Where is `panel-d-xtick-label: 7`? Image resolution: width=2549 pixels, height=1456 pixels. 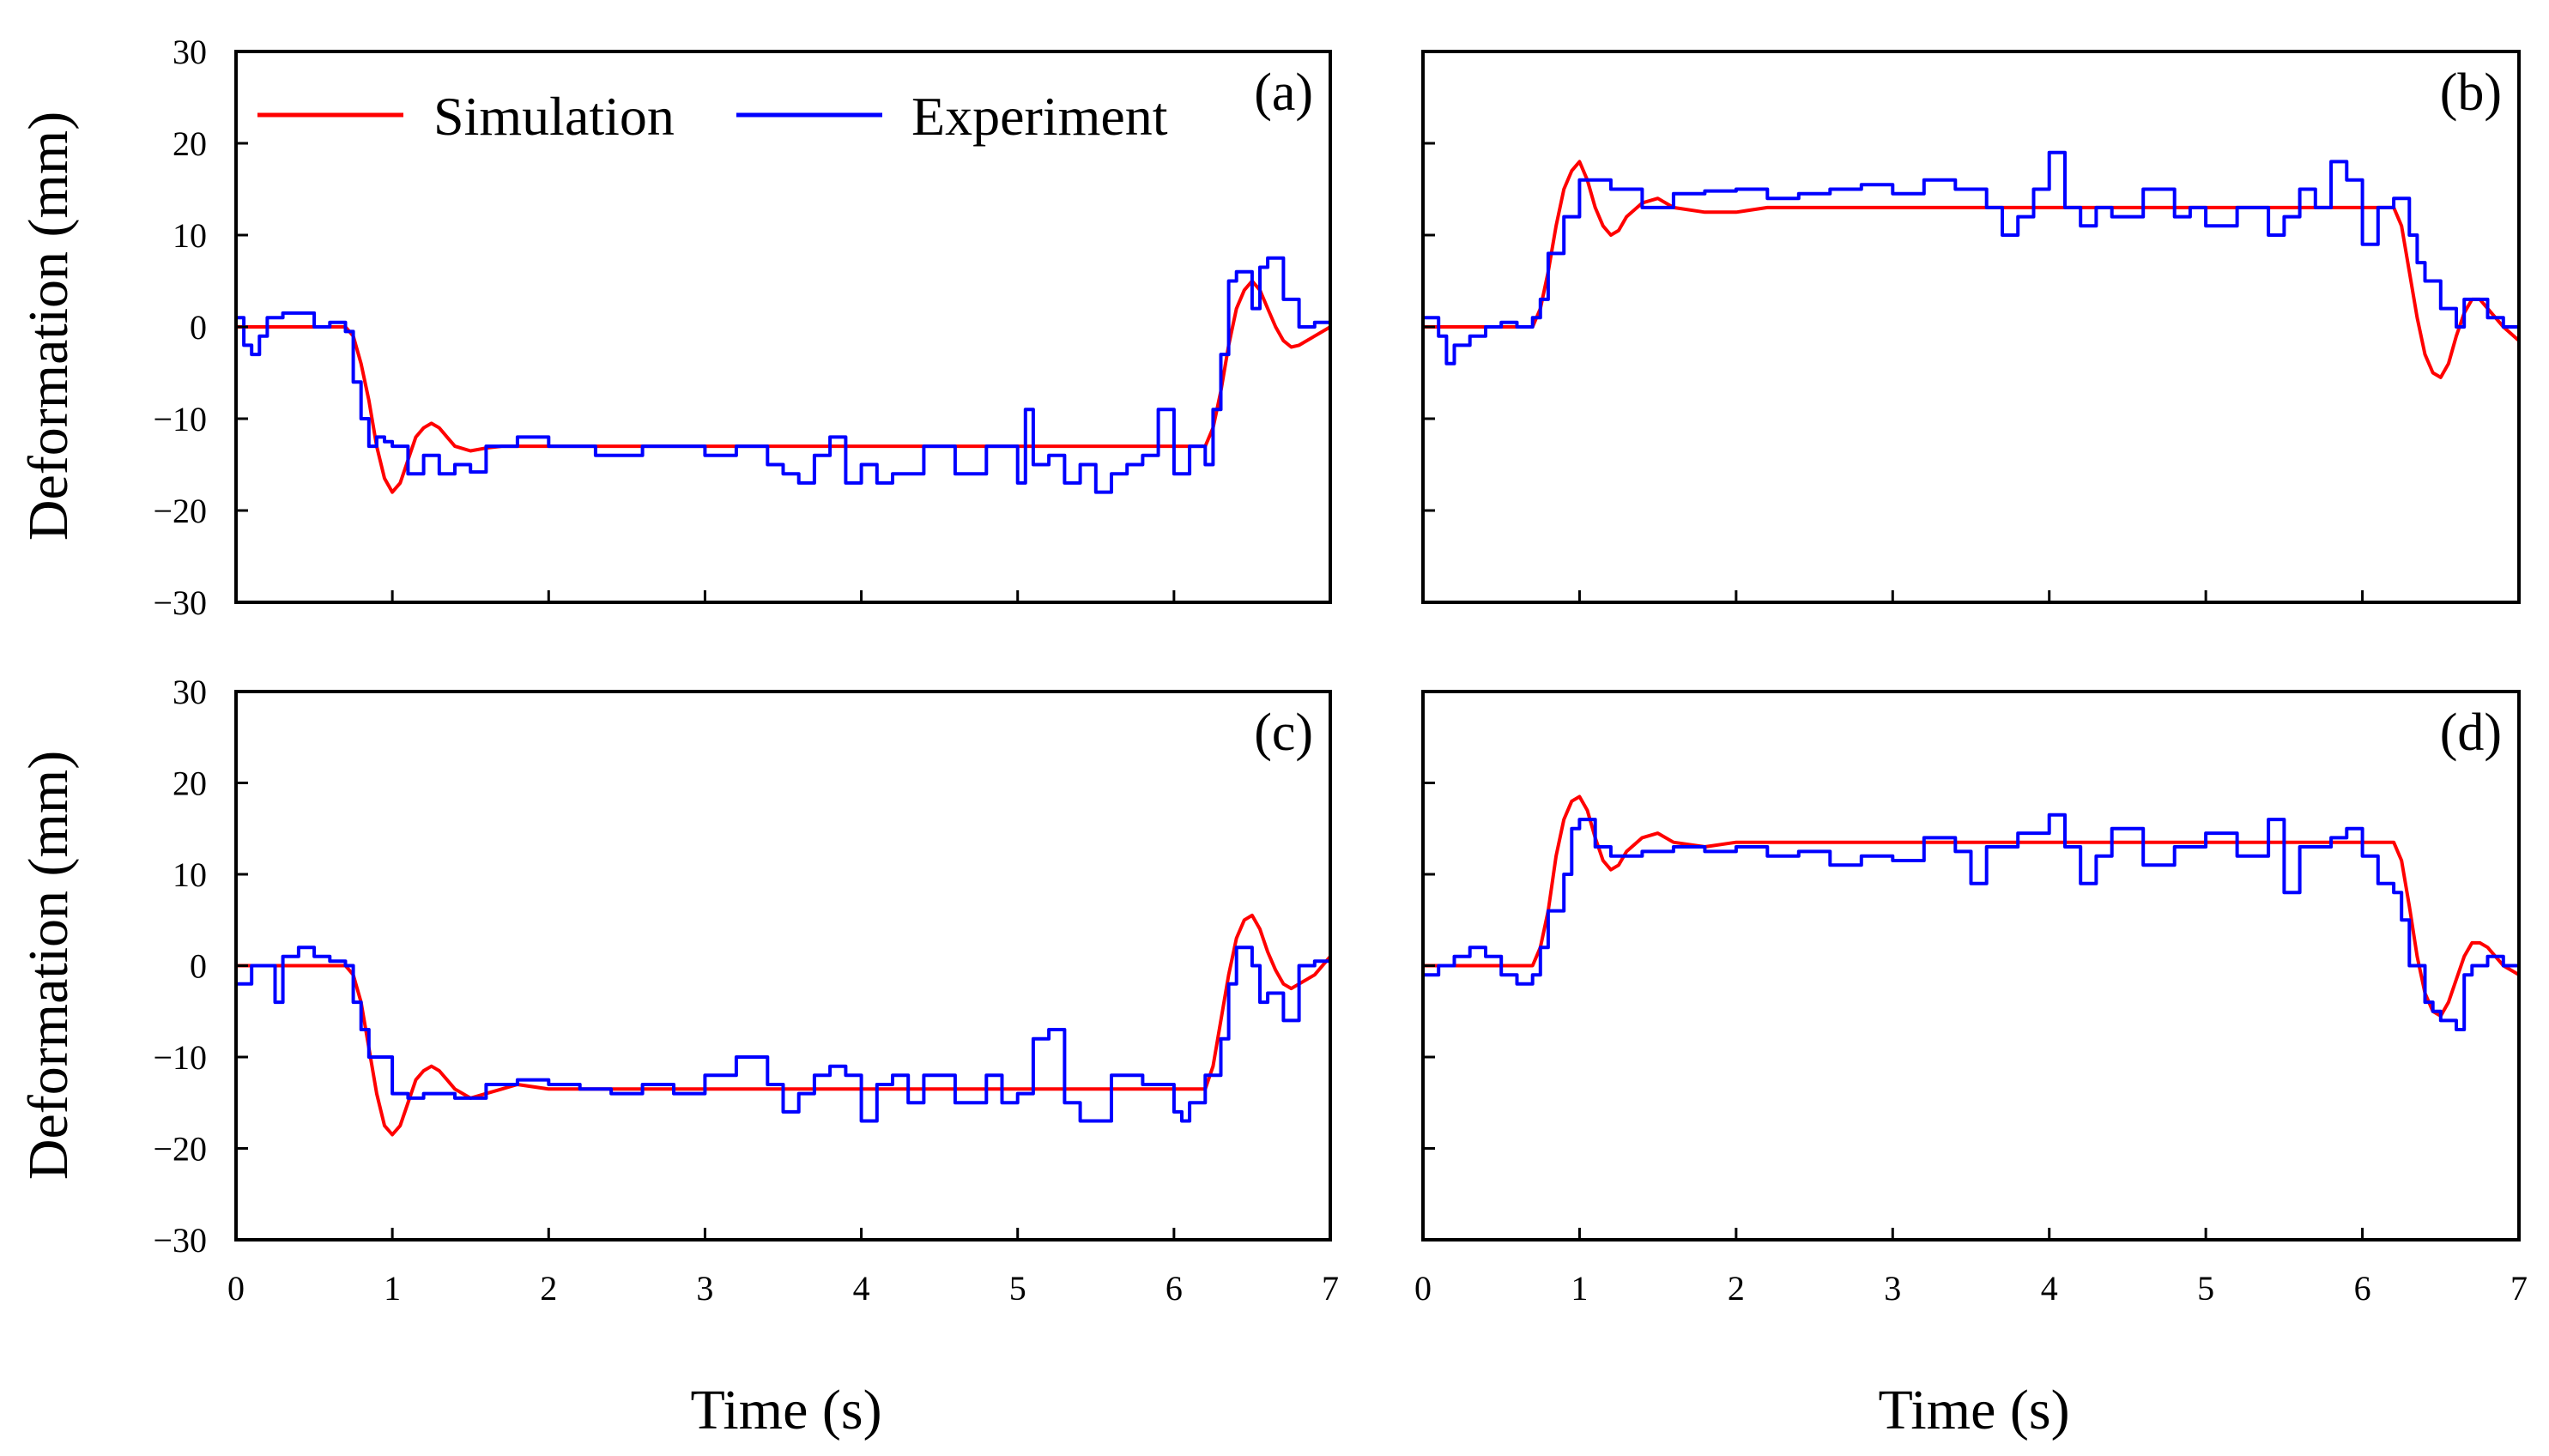
panel-d-xtick-label: 7 is located at coordinates (2519, 1288).